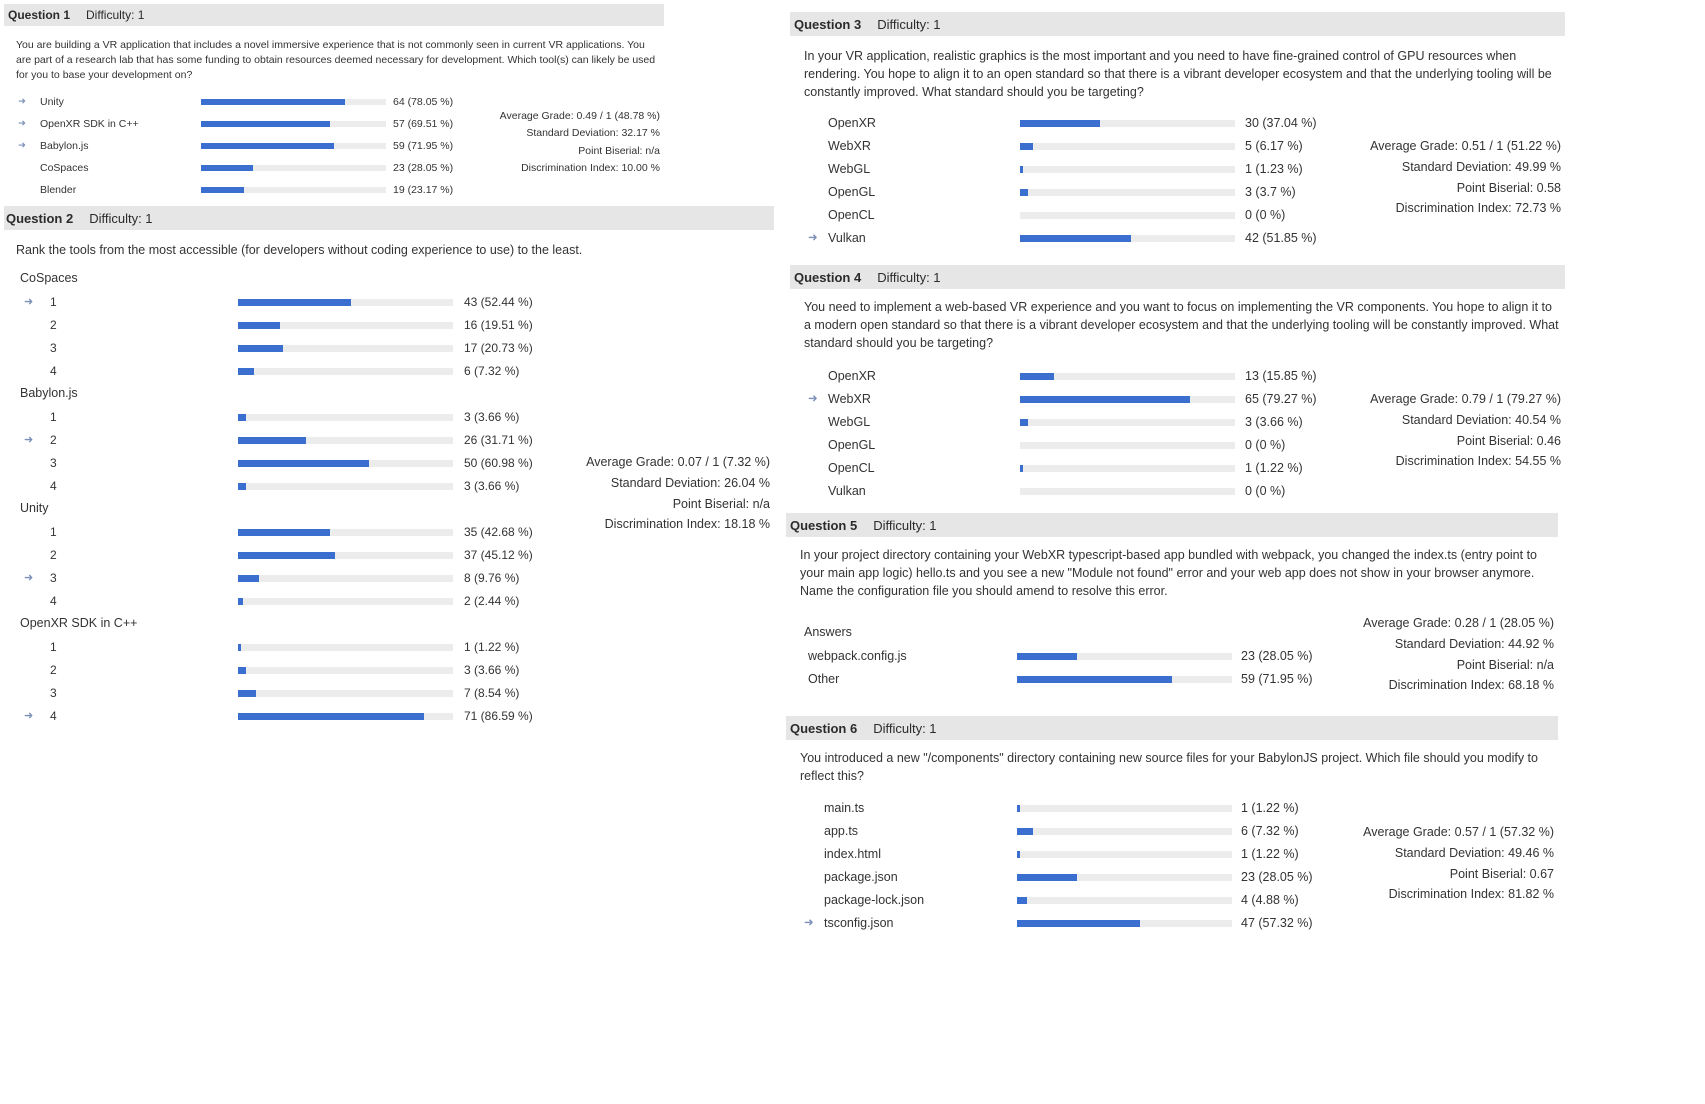  I want to click on response-count: 30 (37.04 %), so click(1281, 122).